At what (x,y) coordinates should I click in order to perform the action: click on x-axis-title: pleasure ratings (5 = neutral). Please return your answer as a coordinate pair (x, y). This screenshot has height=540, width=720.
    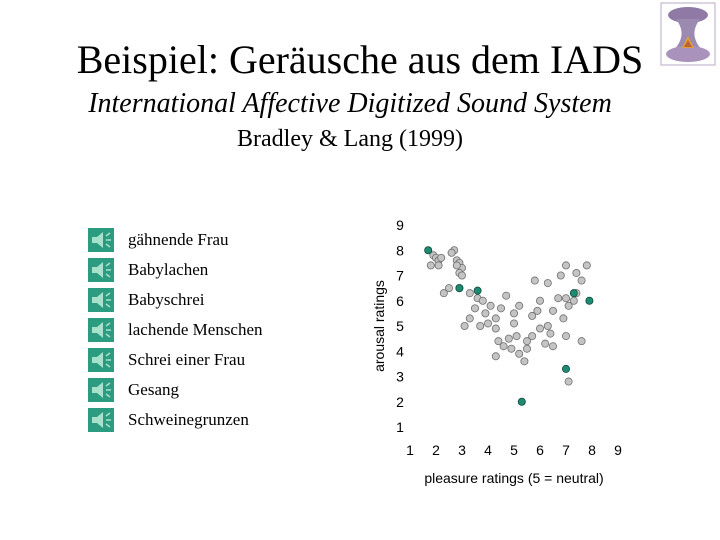
    Looking at the image, I should click on (513, 478).